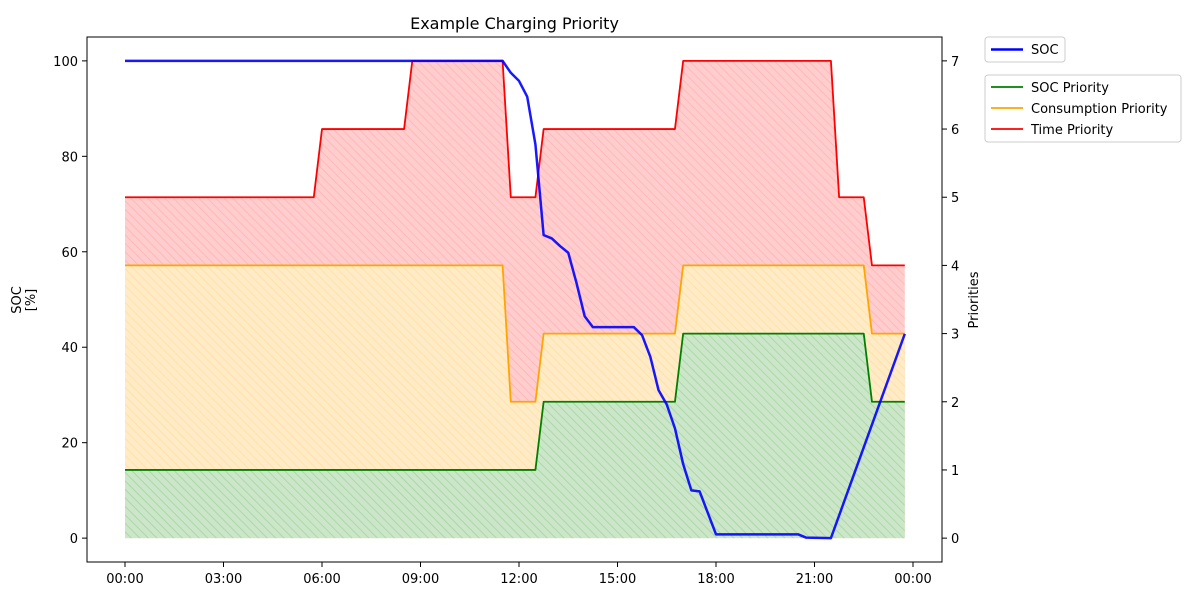  I want to click on y-tick-label: 80, so click(69, 157).